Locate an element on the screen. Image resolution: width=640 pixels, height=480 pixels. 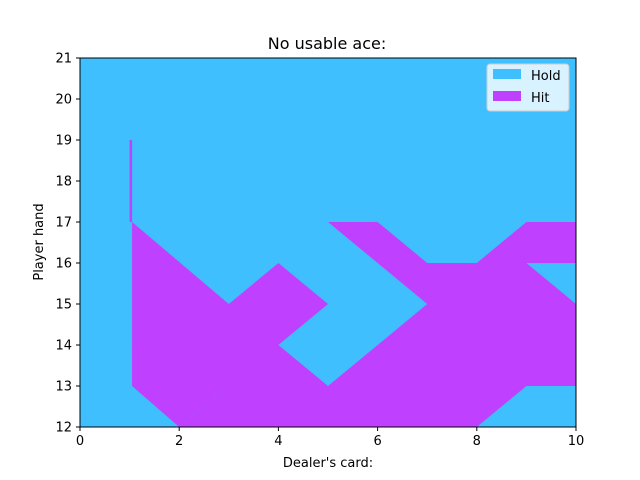
y-tick-label: 19 is located at coordinates (63, 141).